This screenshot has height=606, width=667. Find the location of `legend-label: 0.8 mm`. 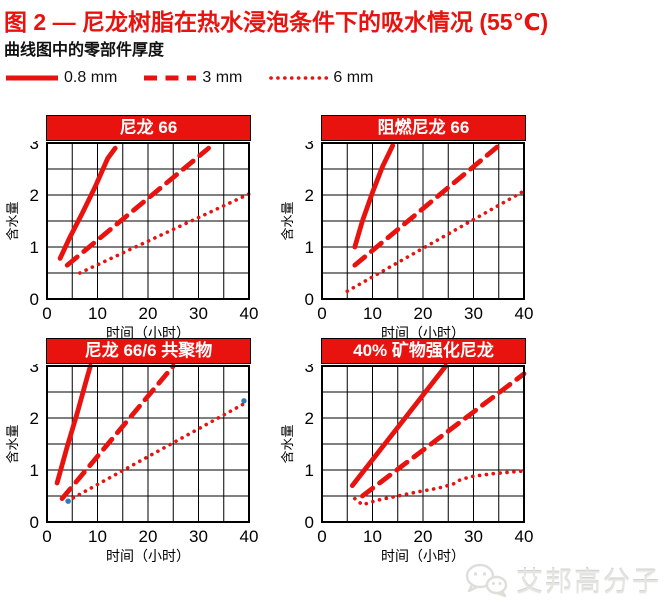

legend-label: 0.8 mm is located at coordinates (91, 77).